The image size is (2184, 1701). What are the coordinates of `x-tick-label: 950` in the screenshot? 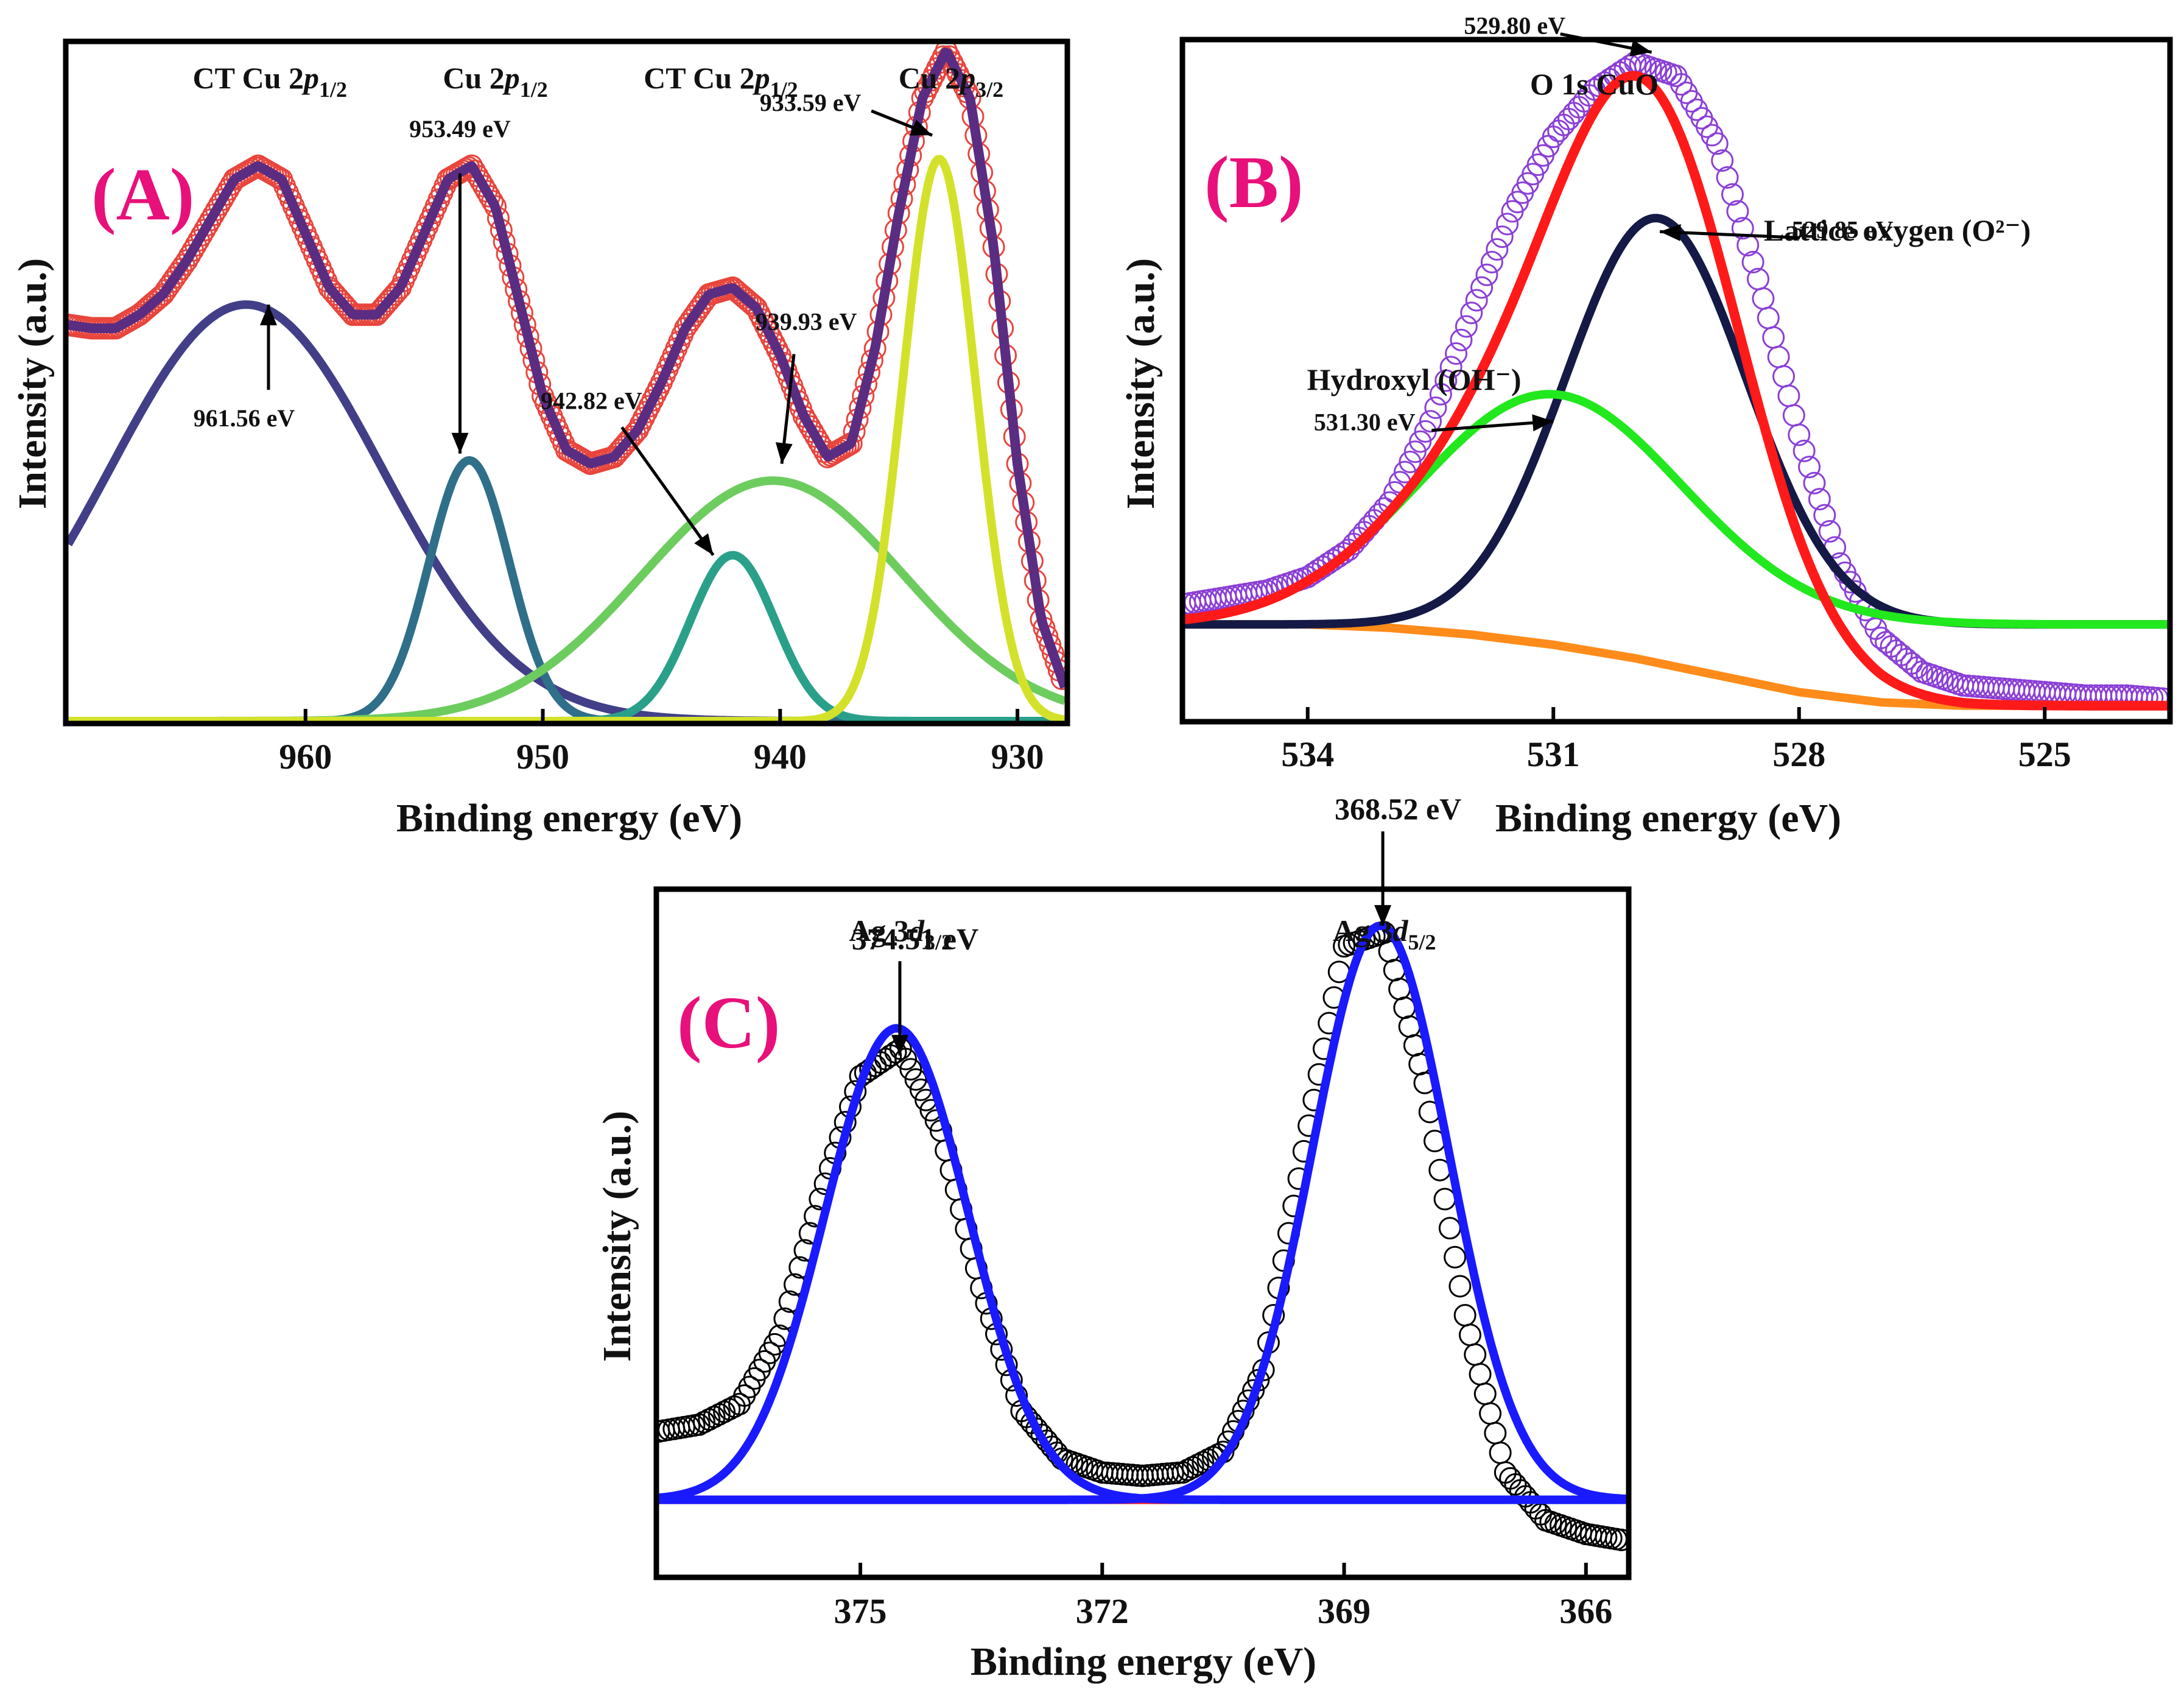 It's located at (542, 757).